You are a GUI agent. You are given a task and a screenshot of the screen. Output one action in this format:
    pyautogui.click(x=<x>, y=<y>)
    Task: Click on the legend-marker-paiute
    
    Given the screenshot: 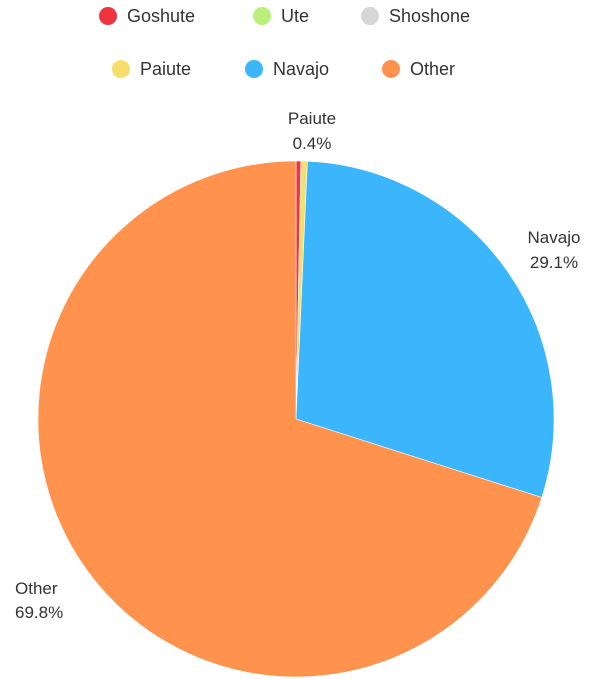 What is the action you would take?
    pyautogui.click(x=121, y=69)
    